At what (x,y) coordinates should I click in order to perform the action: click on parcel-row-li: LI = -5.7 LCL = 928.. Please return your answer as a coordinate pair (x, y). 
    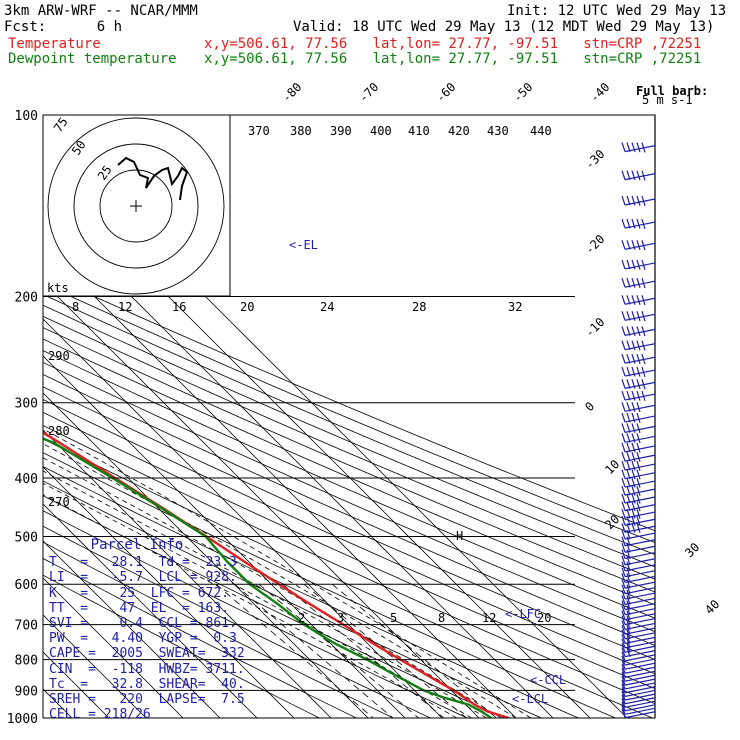
    Looking at the image, I should click on (143, 578).